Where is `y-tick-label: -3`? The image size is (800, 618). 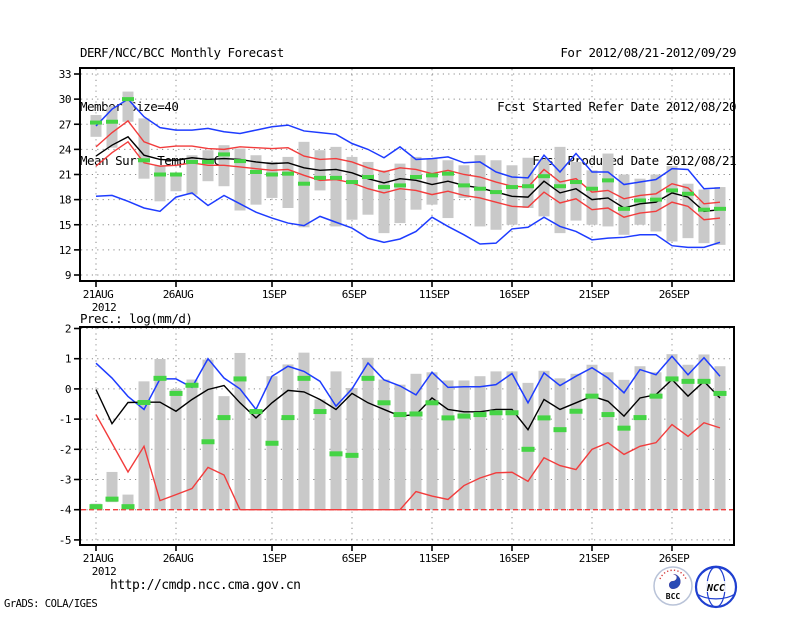 y-tick-label: -3 is located at coordinates (65, 480).